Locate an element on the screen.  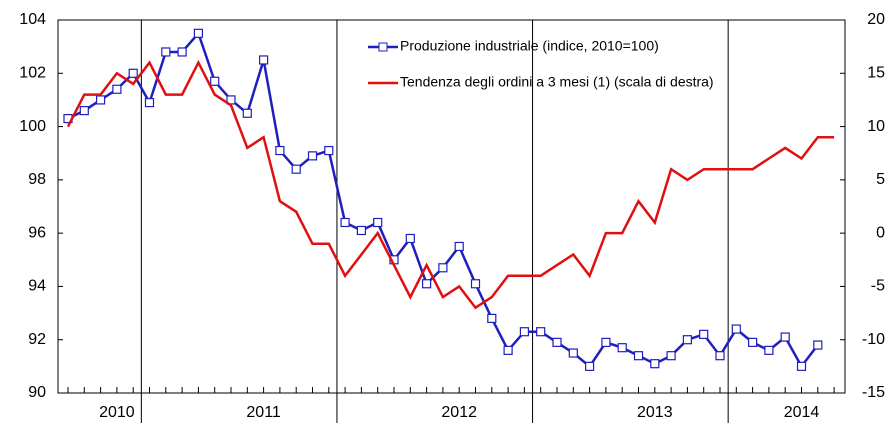
y2-tick-label: 20 is located at coordinates (876, 19).